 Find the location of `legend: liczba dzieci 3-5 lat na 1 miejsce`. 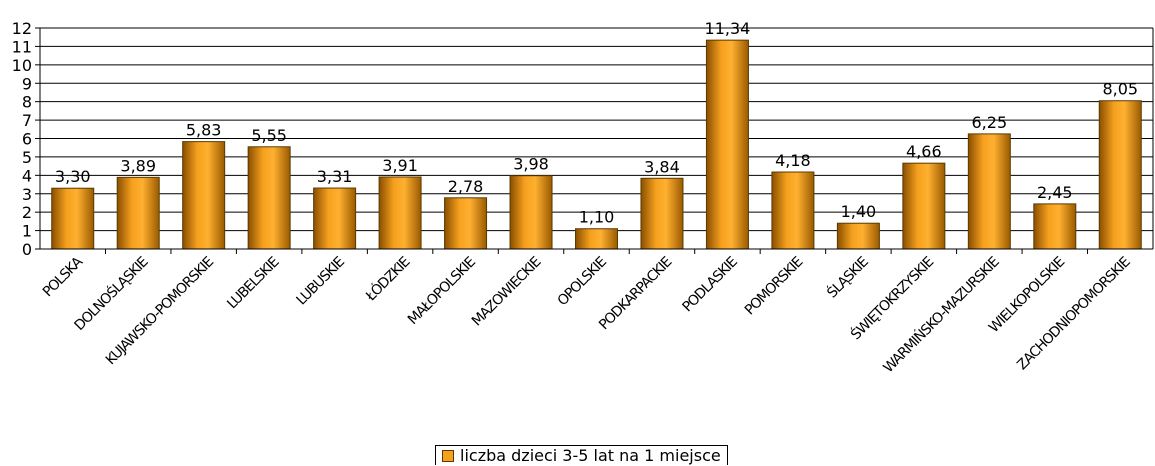

legend: liczba dzieci 3-5 lat na 1 miejsce is located at coordinates (581, 455).